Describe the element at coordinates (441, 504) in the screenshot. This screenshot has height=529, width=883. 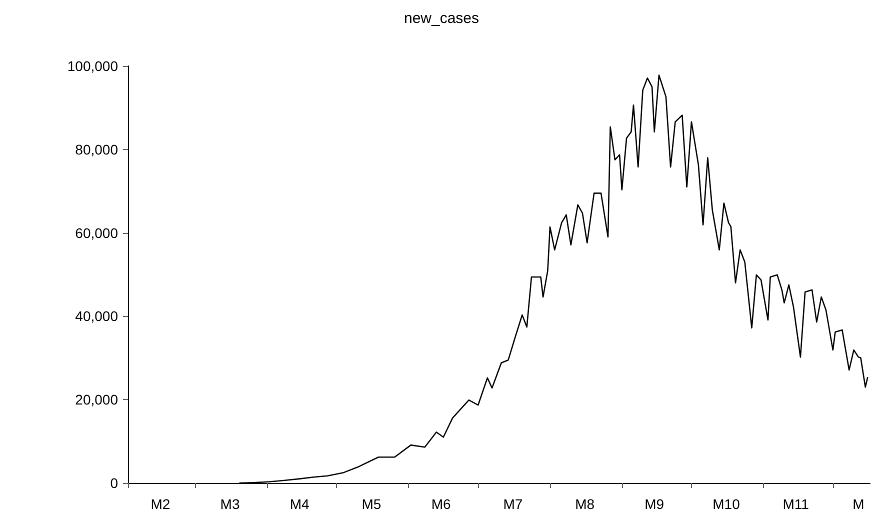
I see `x-tick-label: M6` at that location.